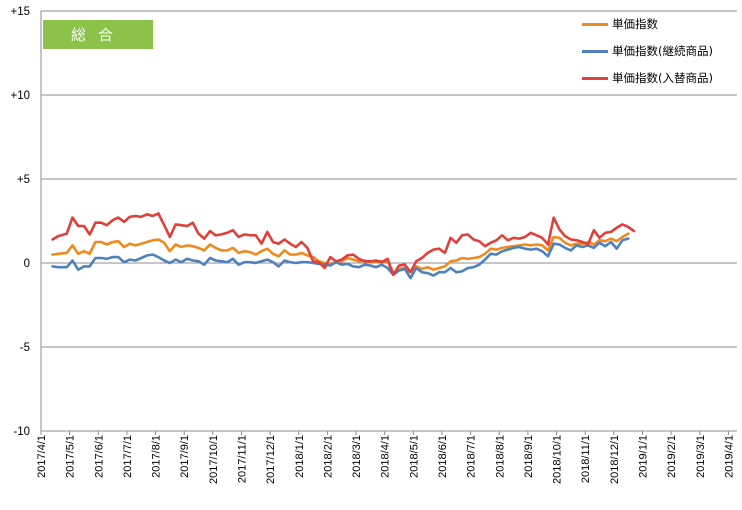 The height and width of the screenshot is (510, 742). What do you see at coordinates (20, 222) in the screenshot?
I see `y-tick-labels: +15 +10 +5 0 -5 -10` at bounding box center [20, 222].